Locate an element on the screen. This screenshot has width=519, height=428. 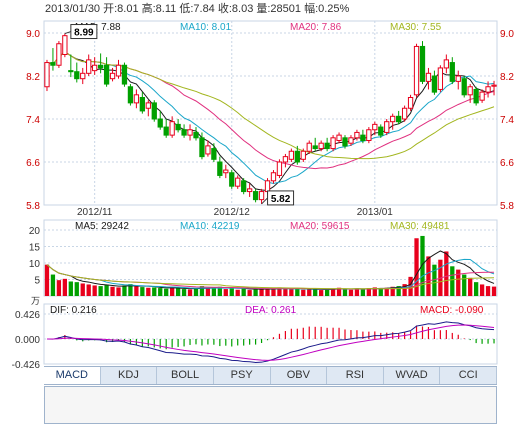
date-tick-label: 2012/11 is located at coordinates (95, 212).